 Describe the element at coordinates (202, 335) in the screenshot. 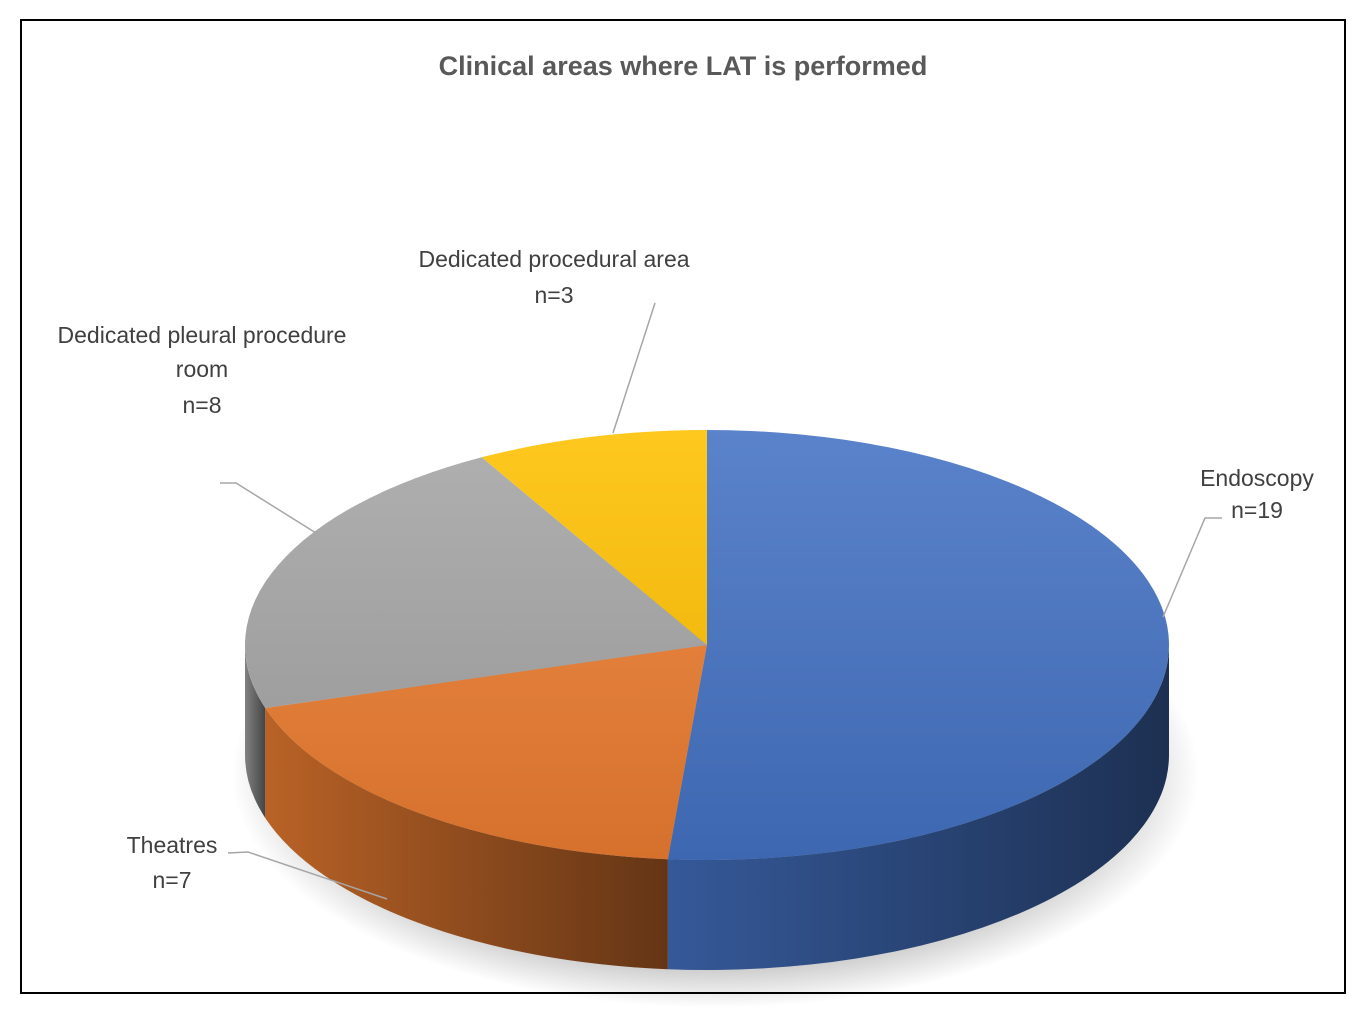

I see `slice-name-label: Dedicated pleural procedure` at that location.